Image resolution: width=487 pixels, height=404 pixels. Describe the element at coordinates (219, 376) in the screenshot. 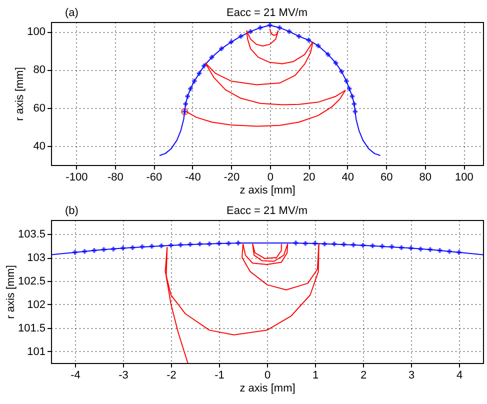

I see `x-tick-label: -1` at that location.